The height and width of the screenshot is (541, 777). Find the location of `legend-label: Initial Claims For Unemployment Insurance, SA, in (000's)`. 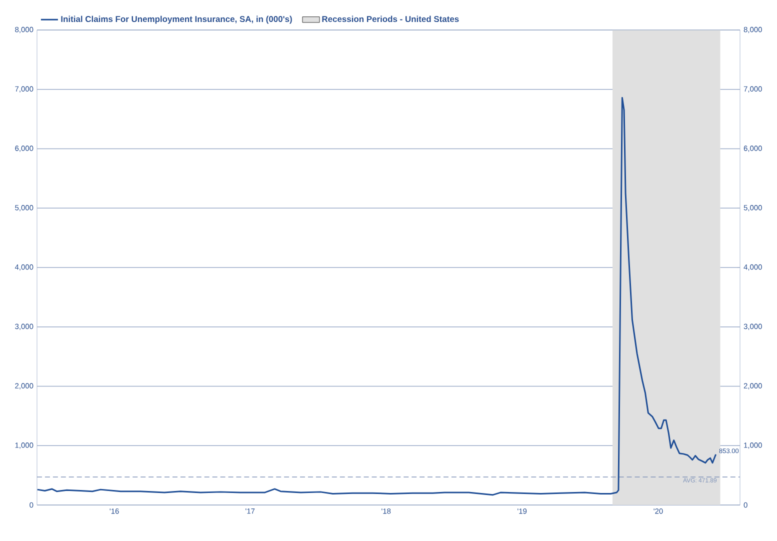

legend-label: Initial Claims For Unemployment Insurance, SA, in (000's) is located at coordinates (176, 20).